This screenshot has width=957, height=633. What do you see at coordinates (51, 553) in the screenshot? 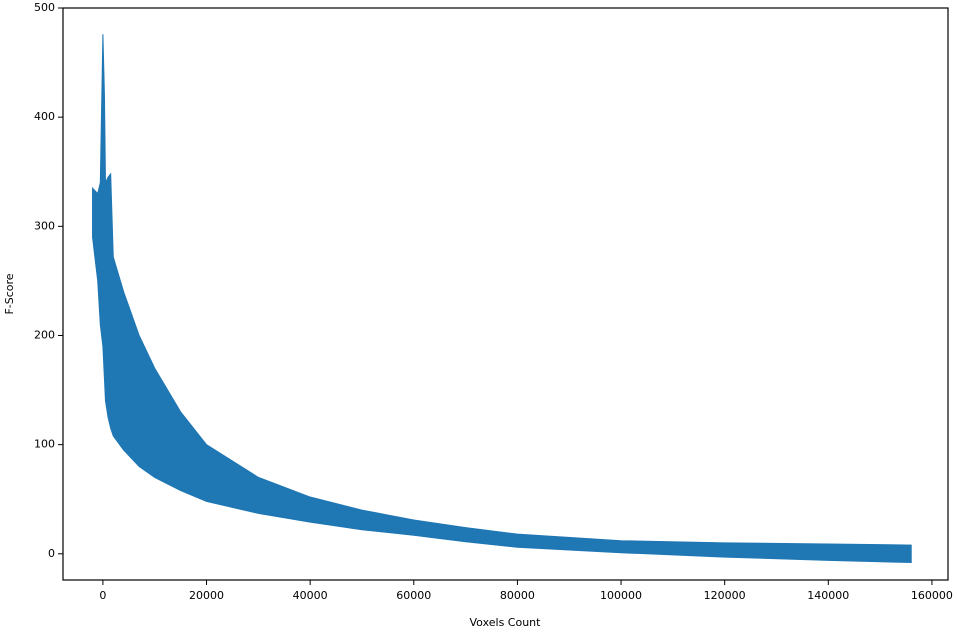
I see `y-tick-label: 0` at bounding box center [51, 553].